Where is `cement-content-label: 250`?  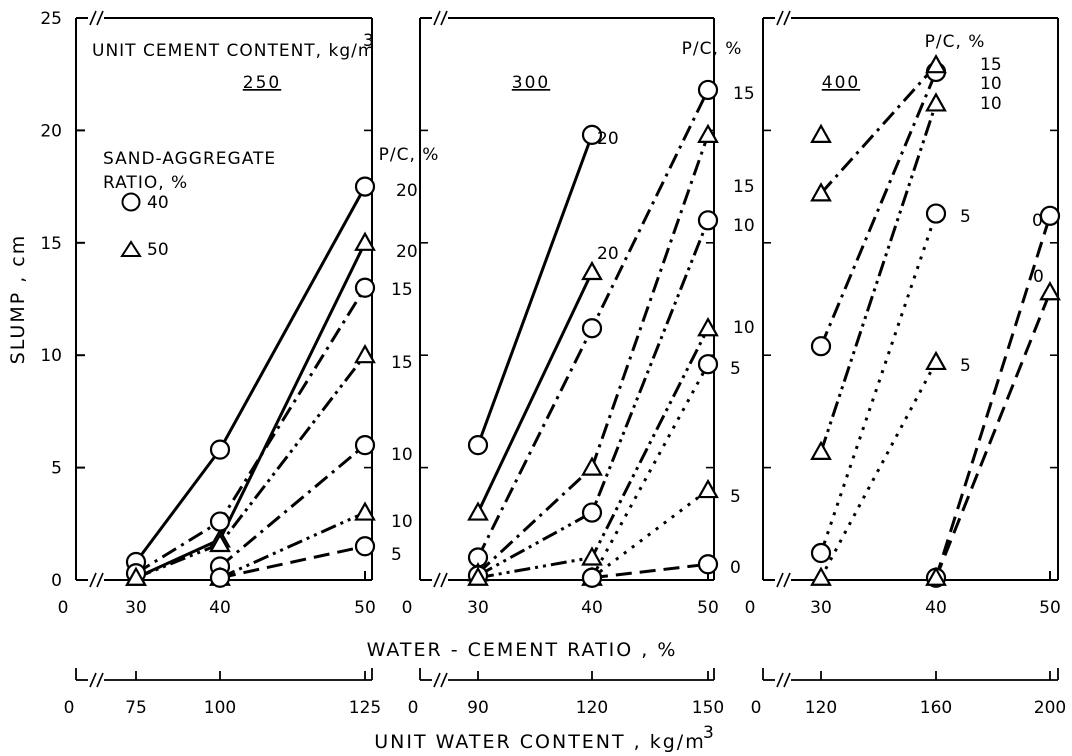
cement-content-label: 250 is located at coordinates (262, 83).